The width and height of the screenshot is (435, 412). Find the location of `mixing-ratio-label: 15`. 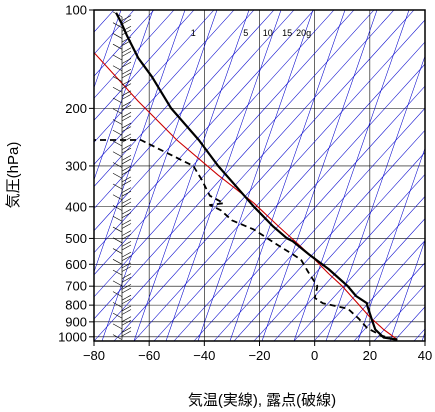

mixing-ratio-label: 15 is located at coordinates (287, 33).